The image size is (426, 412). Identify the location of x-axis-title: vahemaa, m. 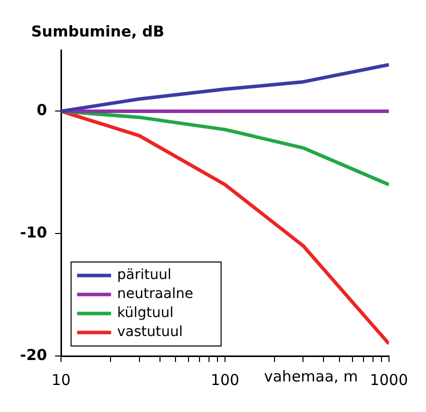
(311, 376).